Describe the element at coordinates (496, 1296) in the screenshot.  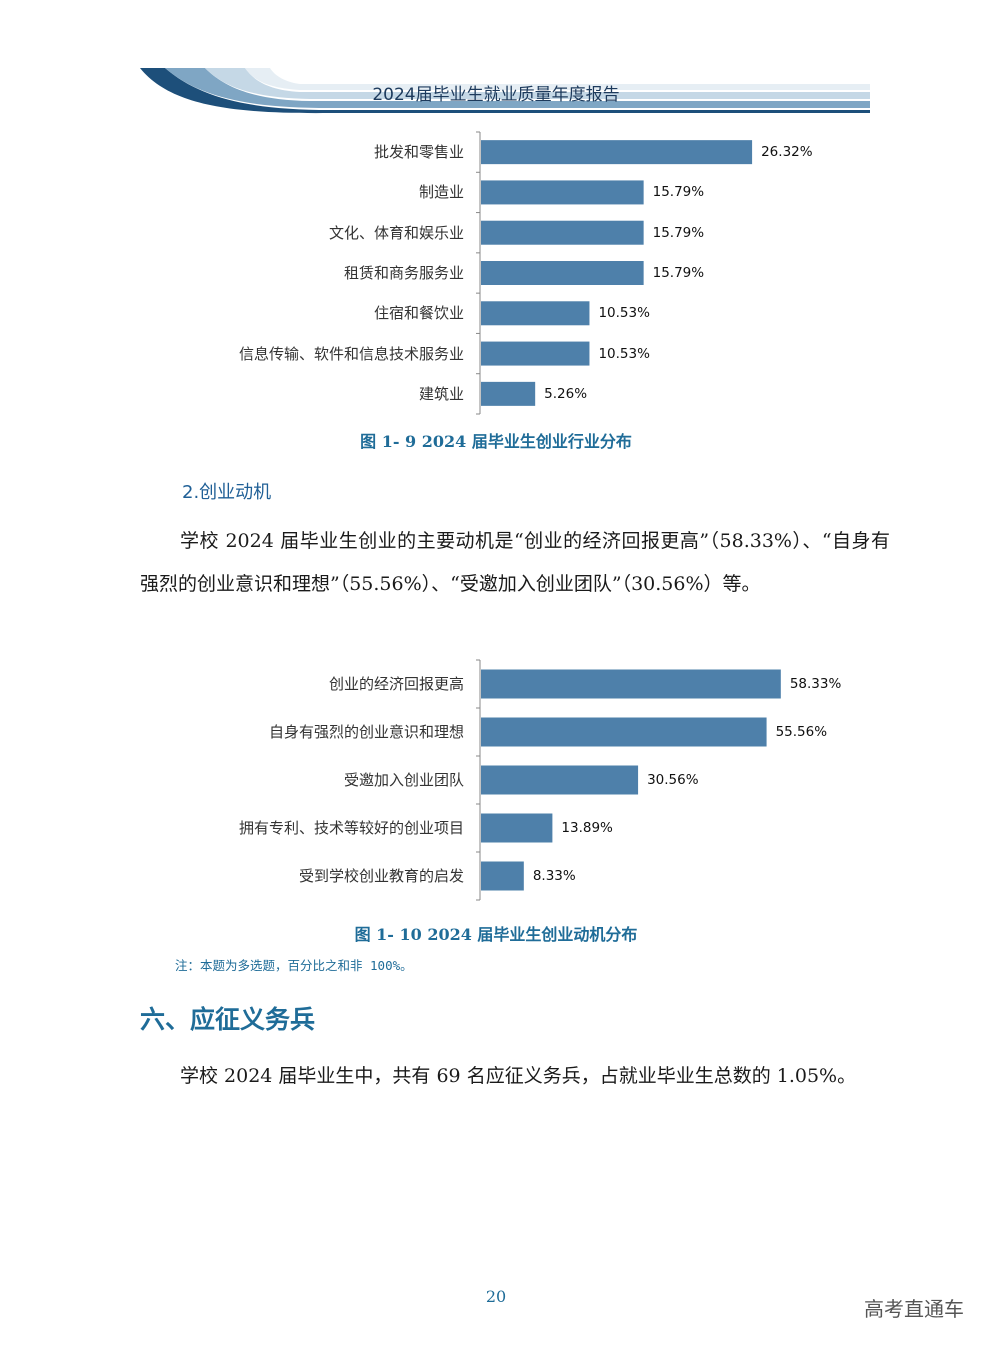
I see `page-number: 20` at that location.